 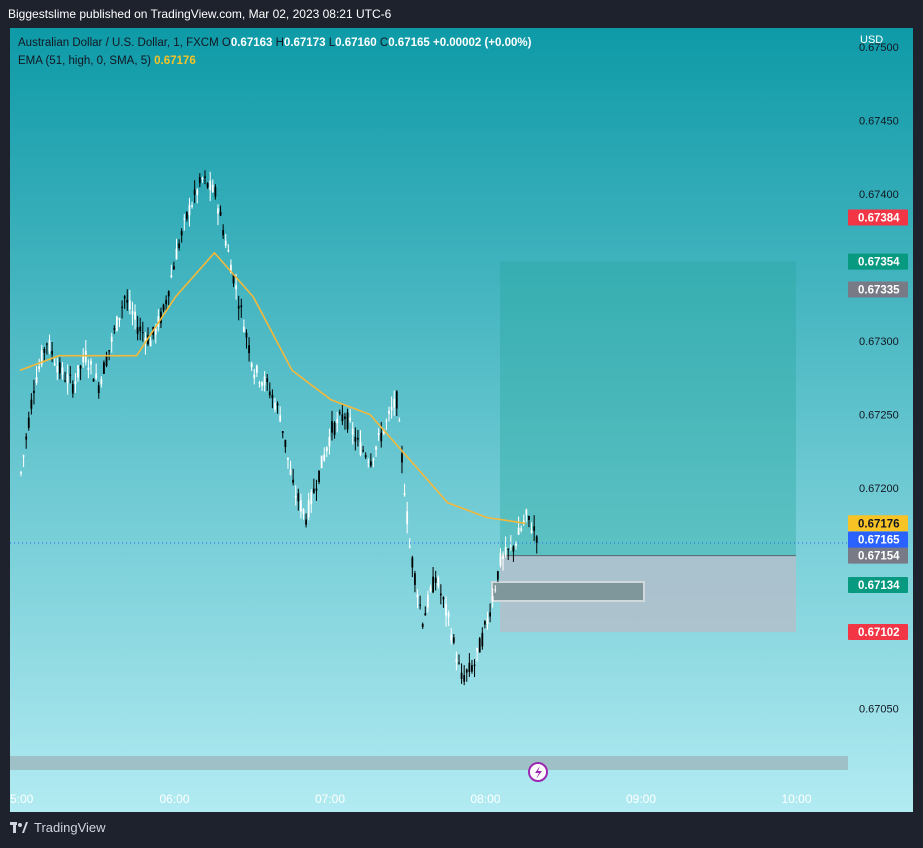 I want to click on price-tick-label: 0.67250, so click(x=879, y=416).